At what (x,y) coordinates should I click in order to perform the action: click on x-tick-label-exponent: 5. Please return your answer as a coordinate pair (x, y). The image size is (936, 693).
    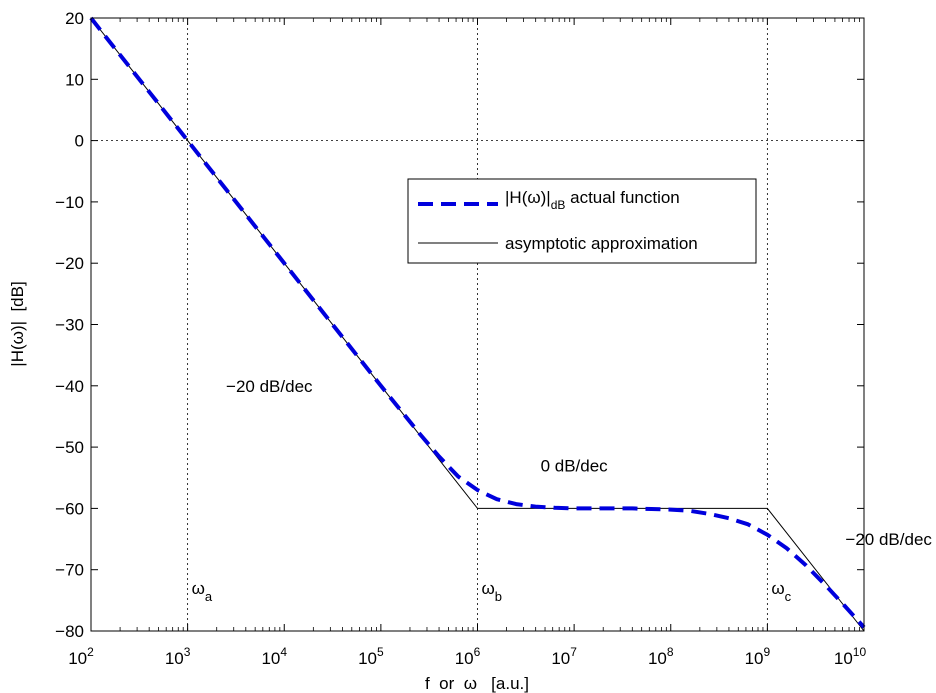
    Looking at the image, I should click on (380, 652).